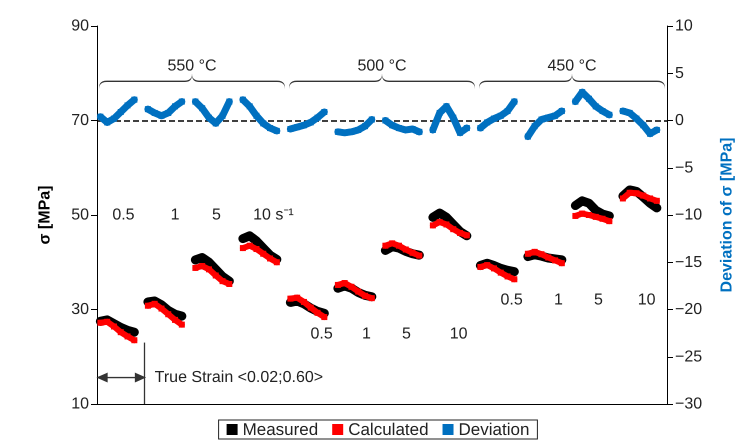 This screenshot has width=756, height=441. Describe the element at coordinates (688, 404) in the screenshot. I see `y2-tick-label: −30` at that location.